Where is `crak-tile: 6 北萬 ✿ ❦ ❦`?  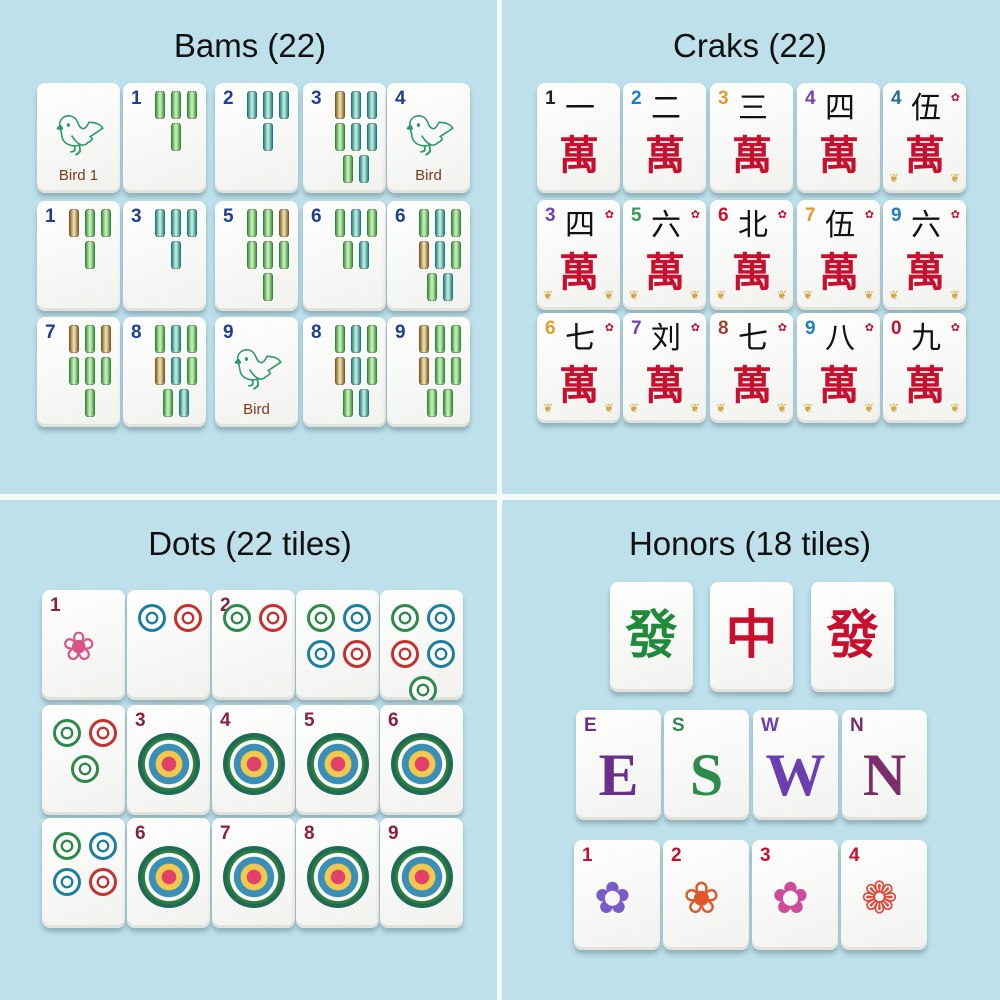
crak-tile: 6 北萬 ✿ ❦ ❦ is located at coordinates (751, 255).